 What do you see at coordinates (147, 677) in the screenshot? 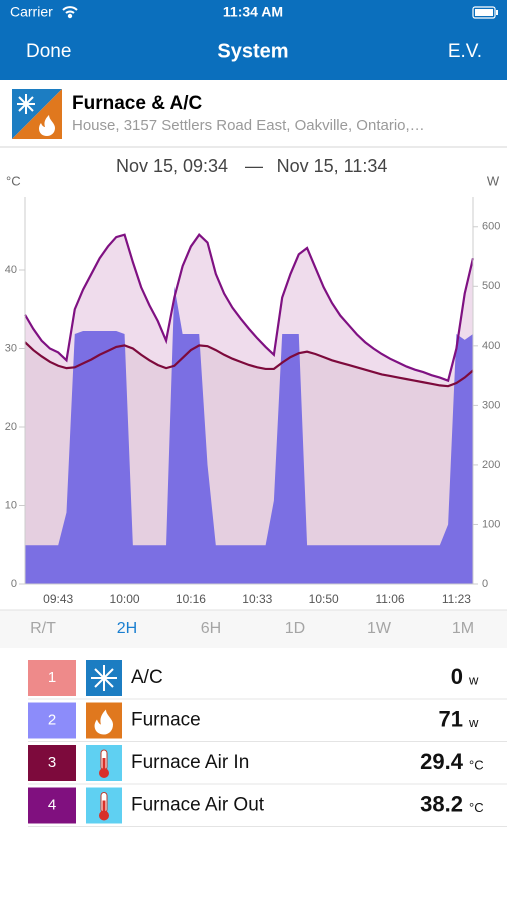
I see `series-name: A/C` at bounding box center [147, 677].